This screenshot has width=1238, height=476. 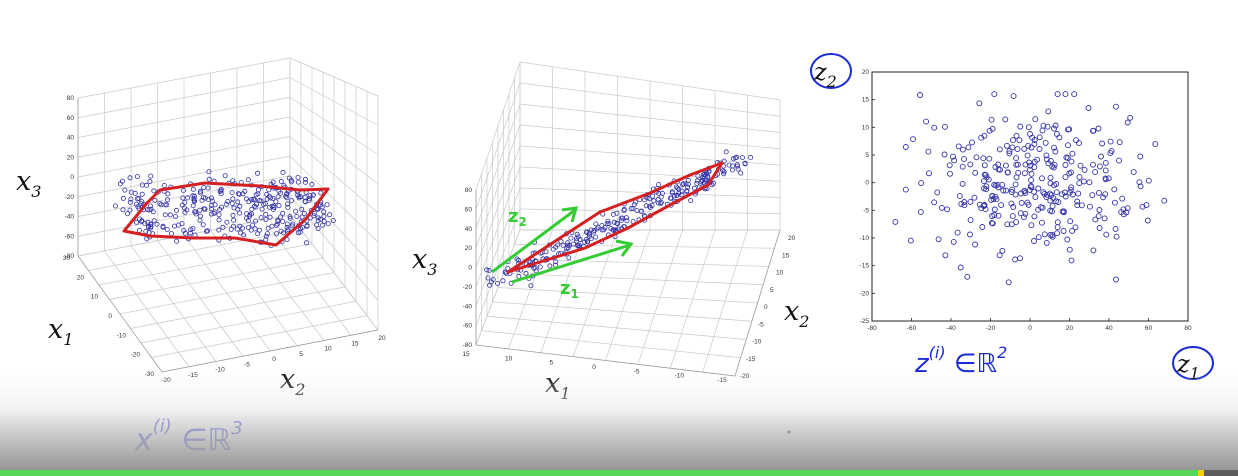 What do you see at coordinates (796, 313) in the screenshot?
I see `plot2-y-axis-label: x2` at bounding box center [796, 313].